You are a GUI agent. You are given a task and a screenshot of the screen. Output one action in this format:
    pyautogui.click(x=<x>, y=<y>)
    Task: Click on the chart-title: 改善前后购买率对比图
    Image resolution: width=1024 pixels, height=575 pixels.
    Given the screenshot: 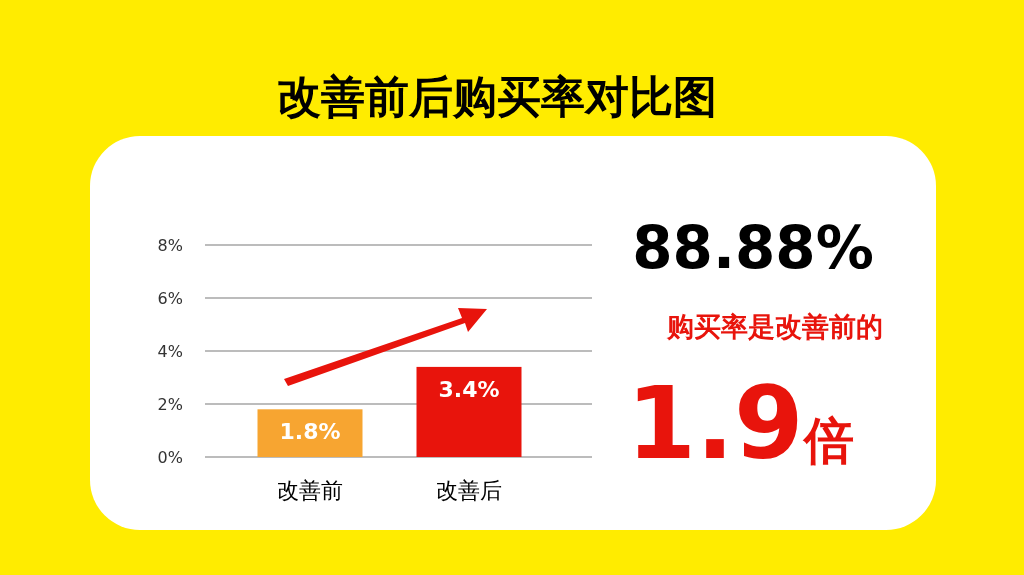 What is the action you would take?
    pyautogui.click(x=497, y=96)
    